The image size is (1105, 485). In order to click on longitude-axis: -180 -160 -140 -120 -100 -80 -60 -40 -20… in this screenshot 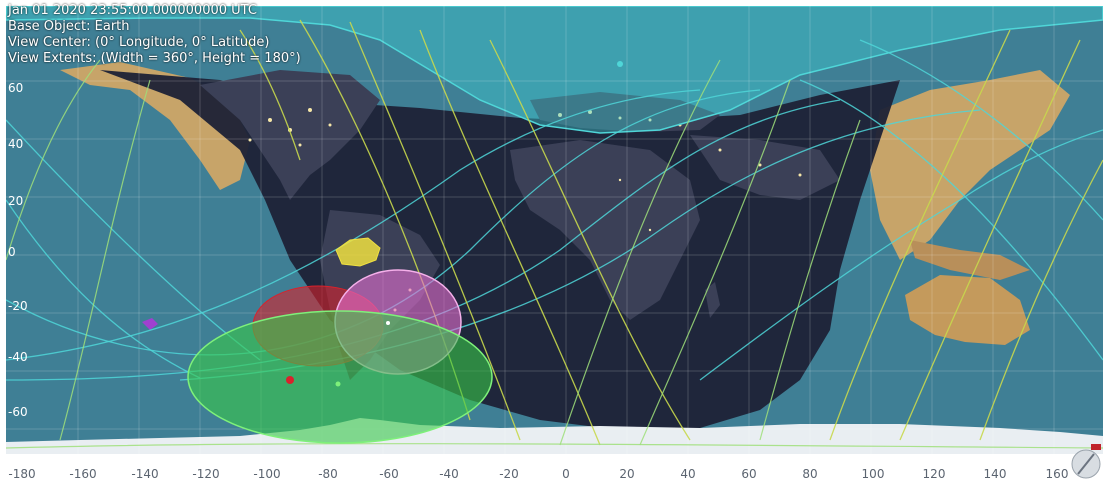, I will do `click(538, 474)`.